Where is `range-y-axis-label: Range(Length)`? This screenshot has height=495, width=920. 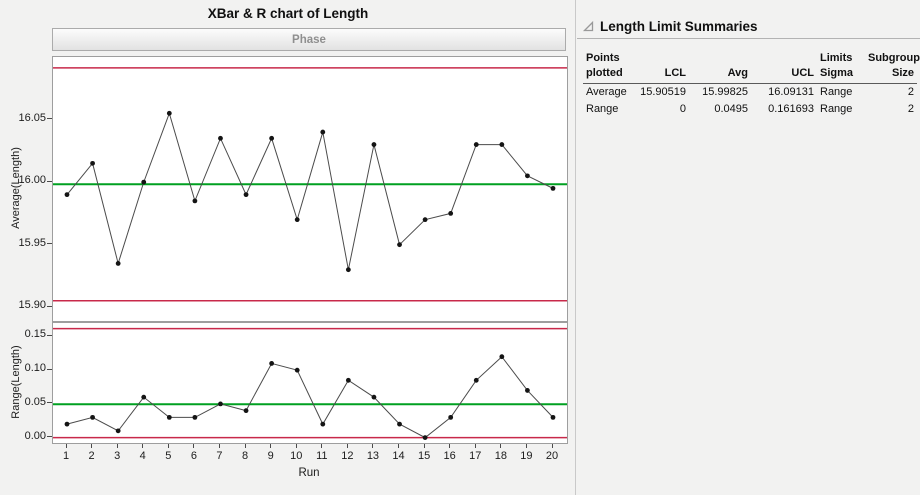 range-y-axis-label: Range(Length) is located at coordinates (16, 382).